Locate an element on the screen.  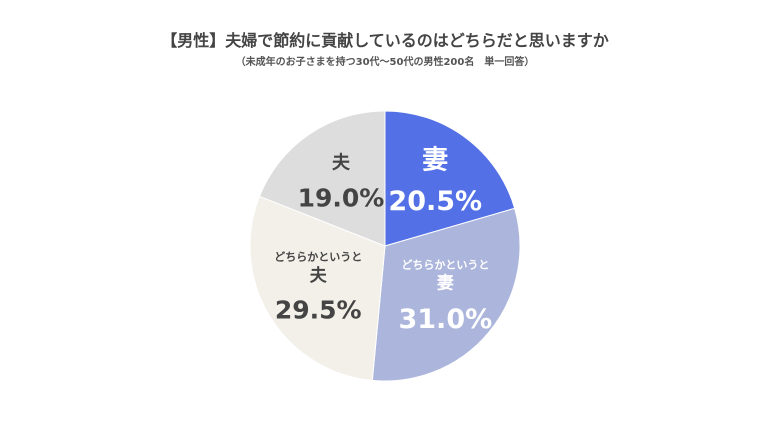
pie-label-group-0: 妻 20.5% is located at coordinates (435, 182).